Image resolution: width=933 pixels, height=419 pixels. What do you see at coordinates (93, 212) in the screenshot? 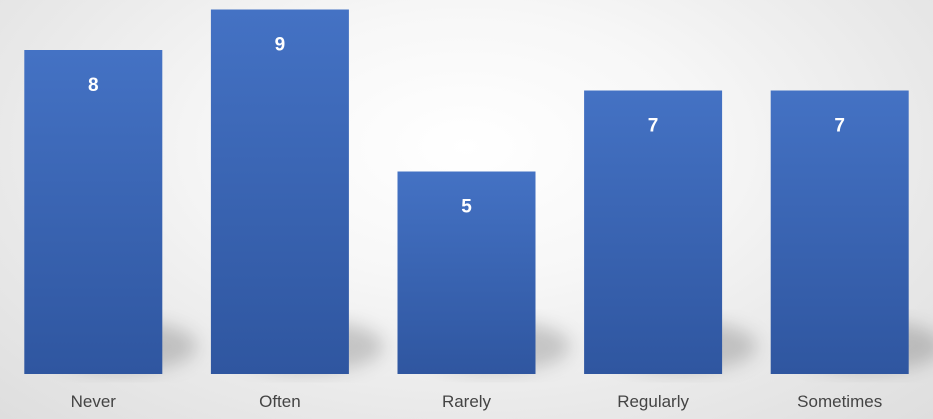
I see `bar-never` at bounding box center [93, 212].